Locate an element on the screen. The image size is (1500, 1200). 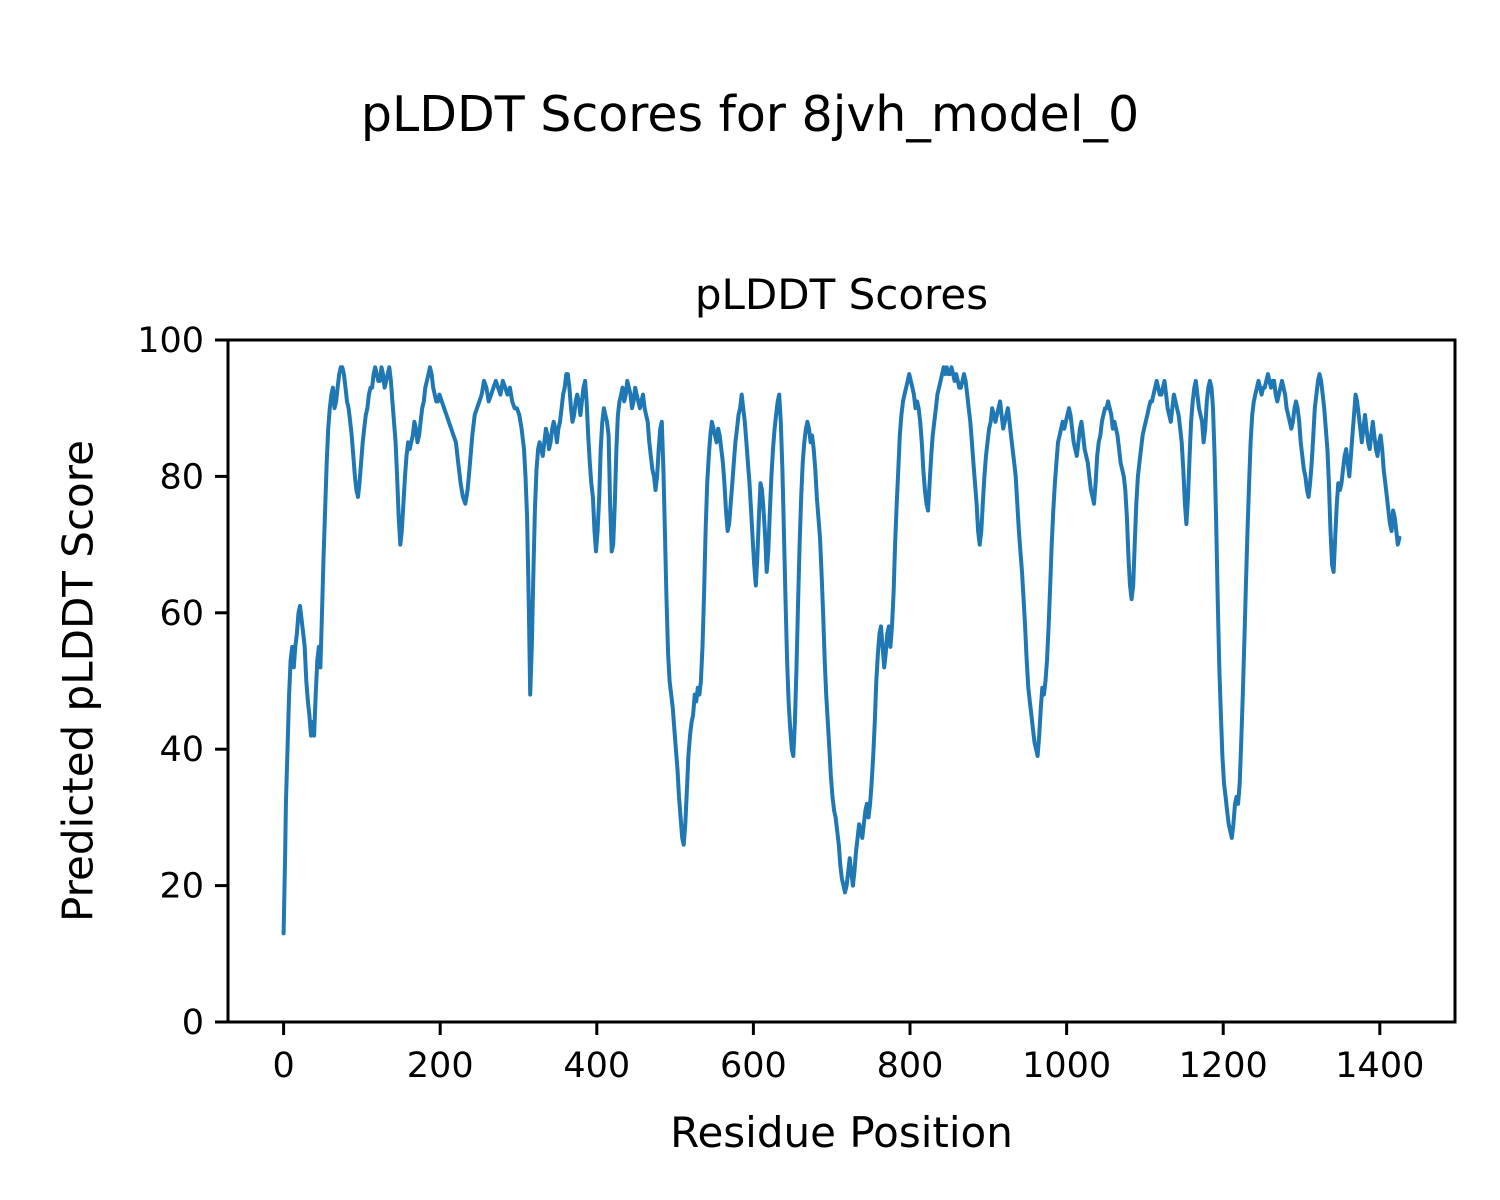
axes-title: pLDDT Scores is located at coordinates (841, 294).